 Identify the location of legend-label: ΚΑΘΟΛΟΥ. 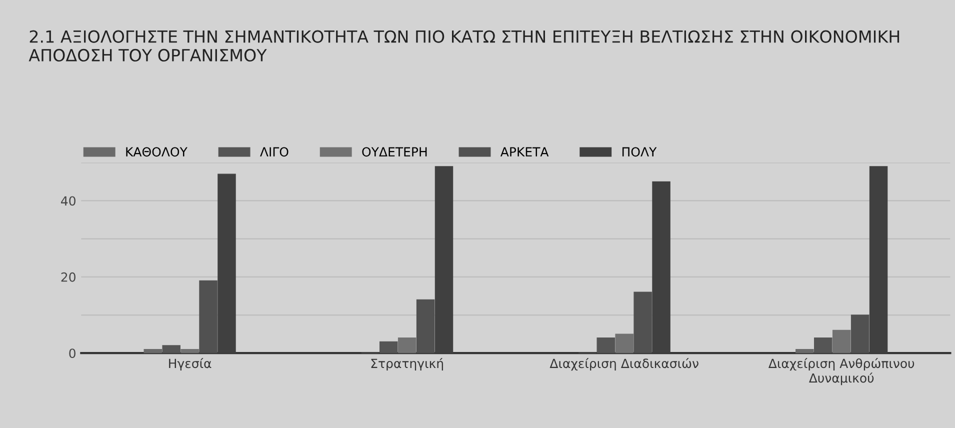
(157, 152).